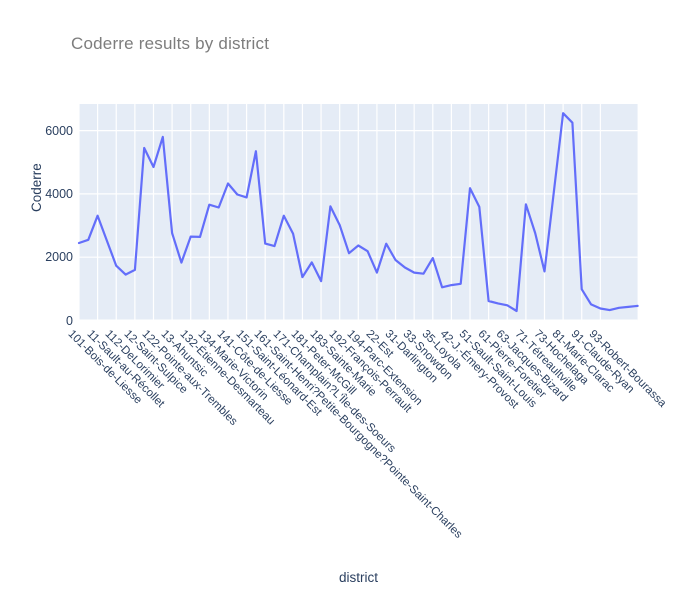 This screenshot has width=700, height=600. I want to click on y-tick-label: 6000, so click(59, 130).